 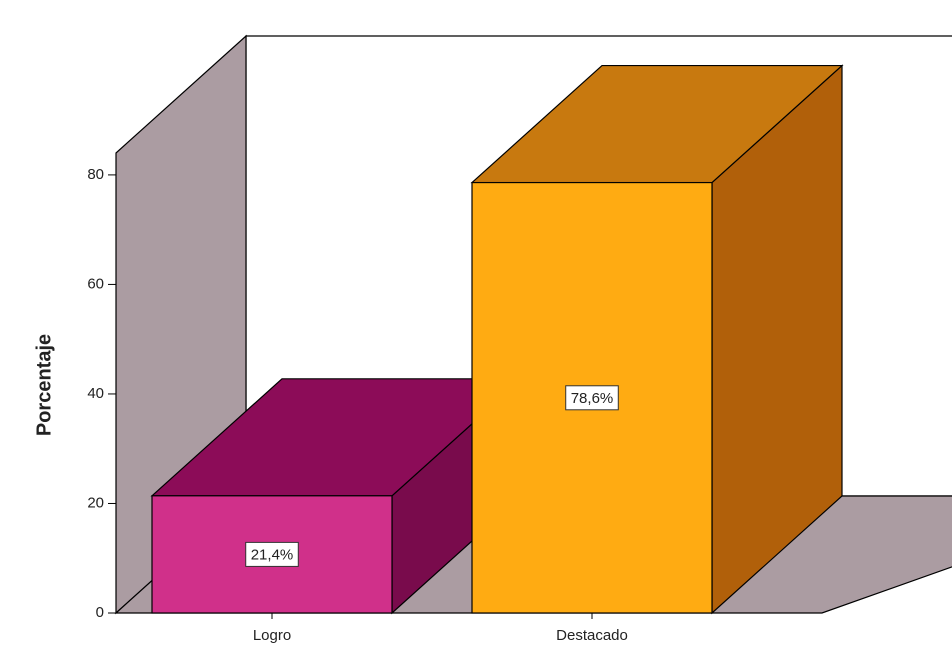 What do you see at coordinates (44, 385) in the screenshot?
I see `y-axis-title: Porcentaje` at bounding box center [44, 385].